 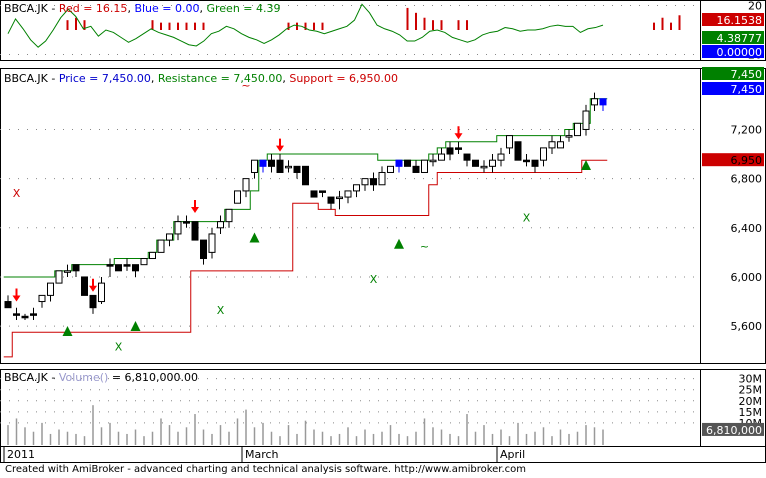 I want to click on price-title-part-1: Price = 7,450.00, so click(x=105, y=78).